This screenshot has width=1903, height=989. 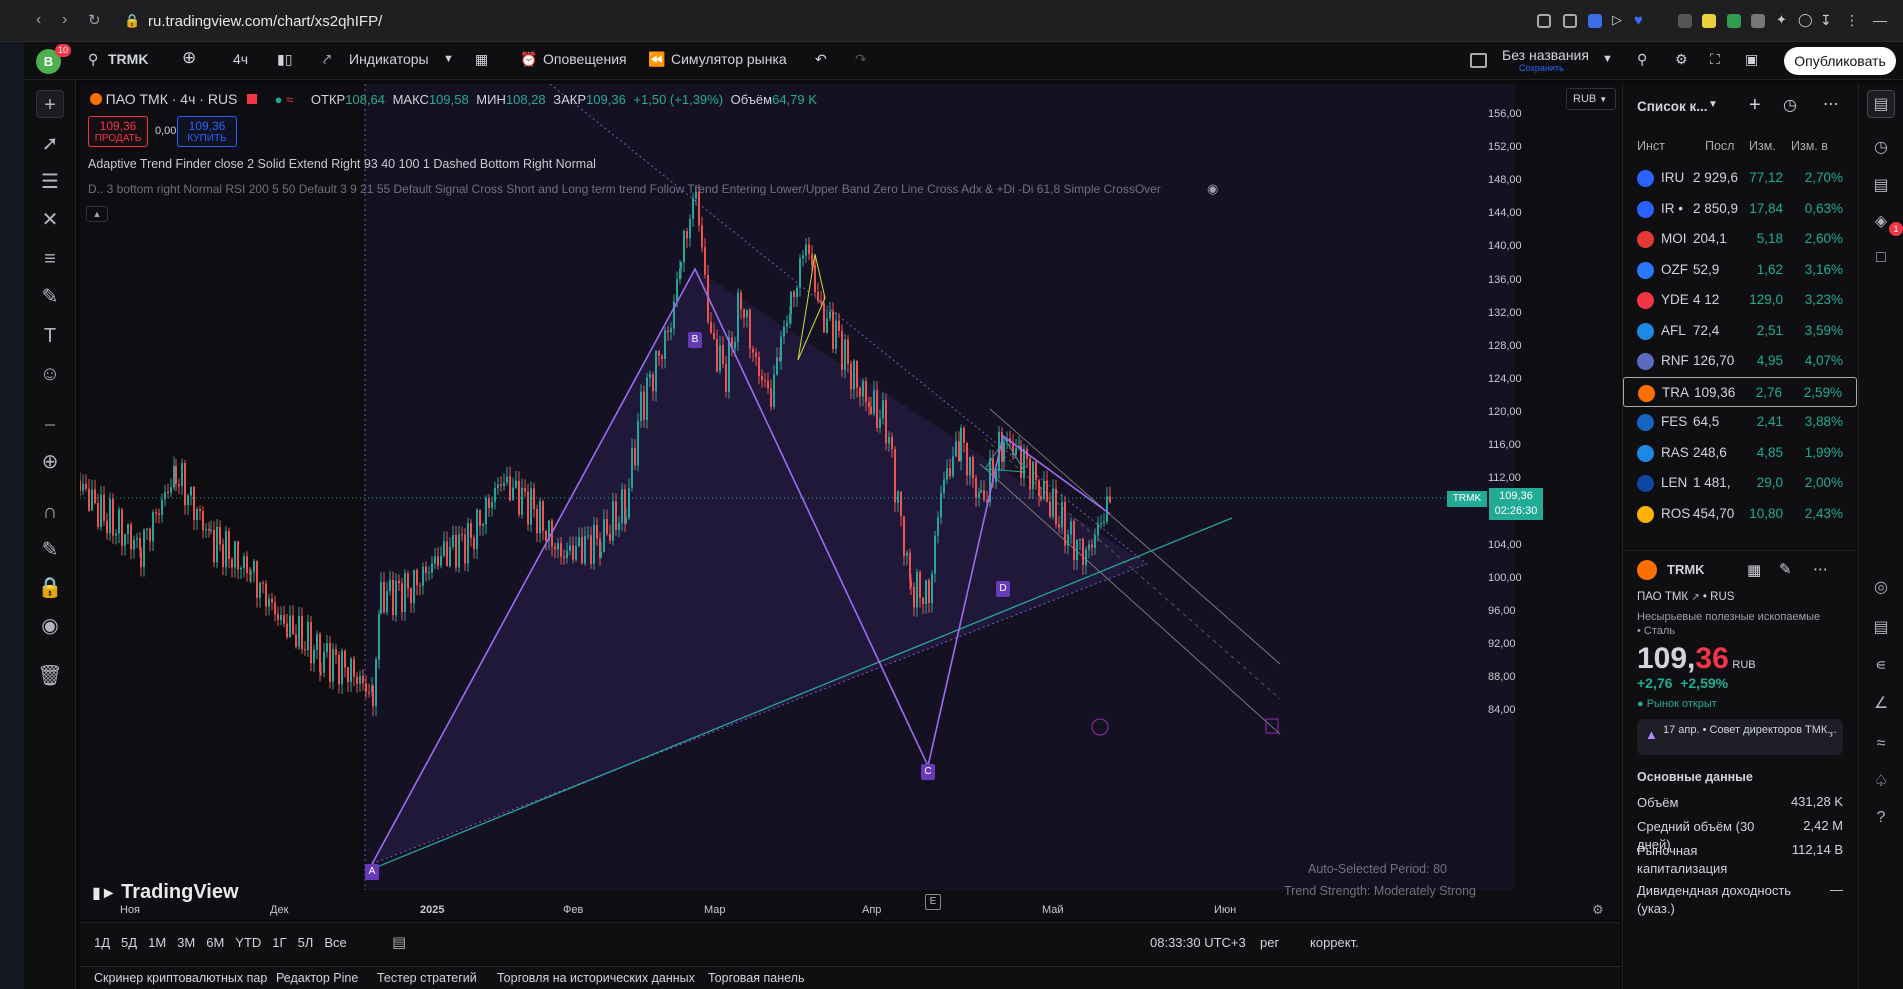 I want to click on range-button: 1Д, so click(x=102, y=942).